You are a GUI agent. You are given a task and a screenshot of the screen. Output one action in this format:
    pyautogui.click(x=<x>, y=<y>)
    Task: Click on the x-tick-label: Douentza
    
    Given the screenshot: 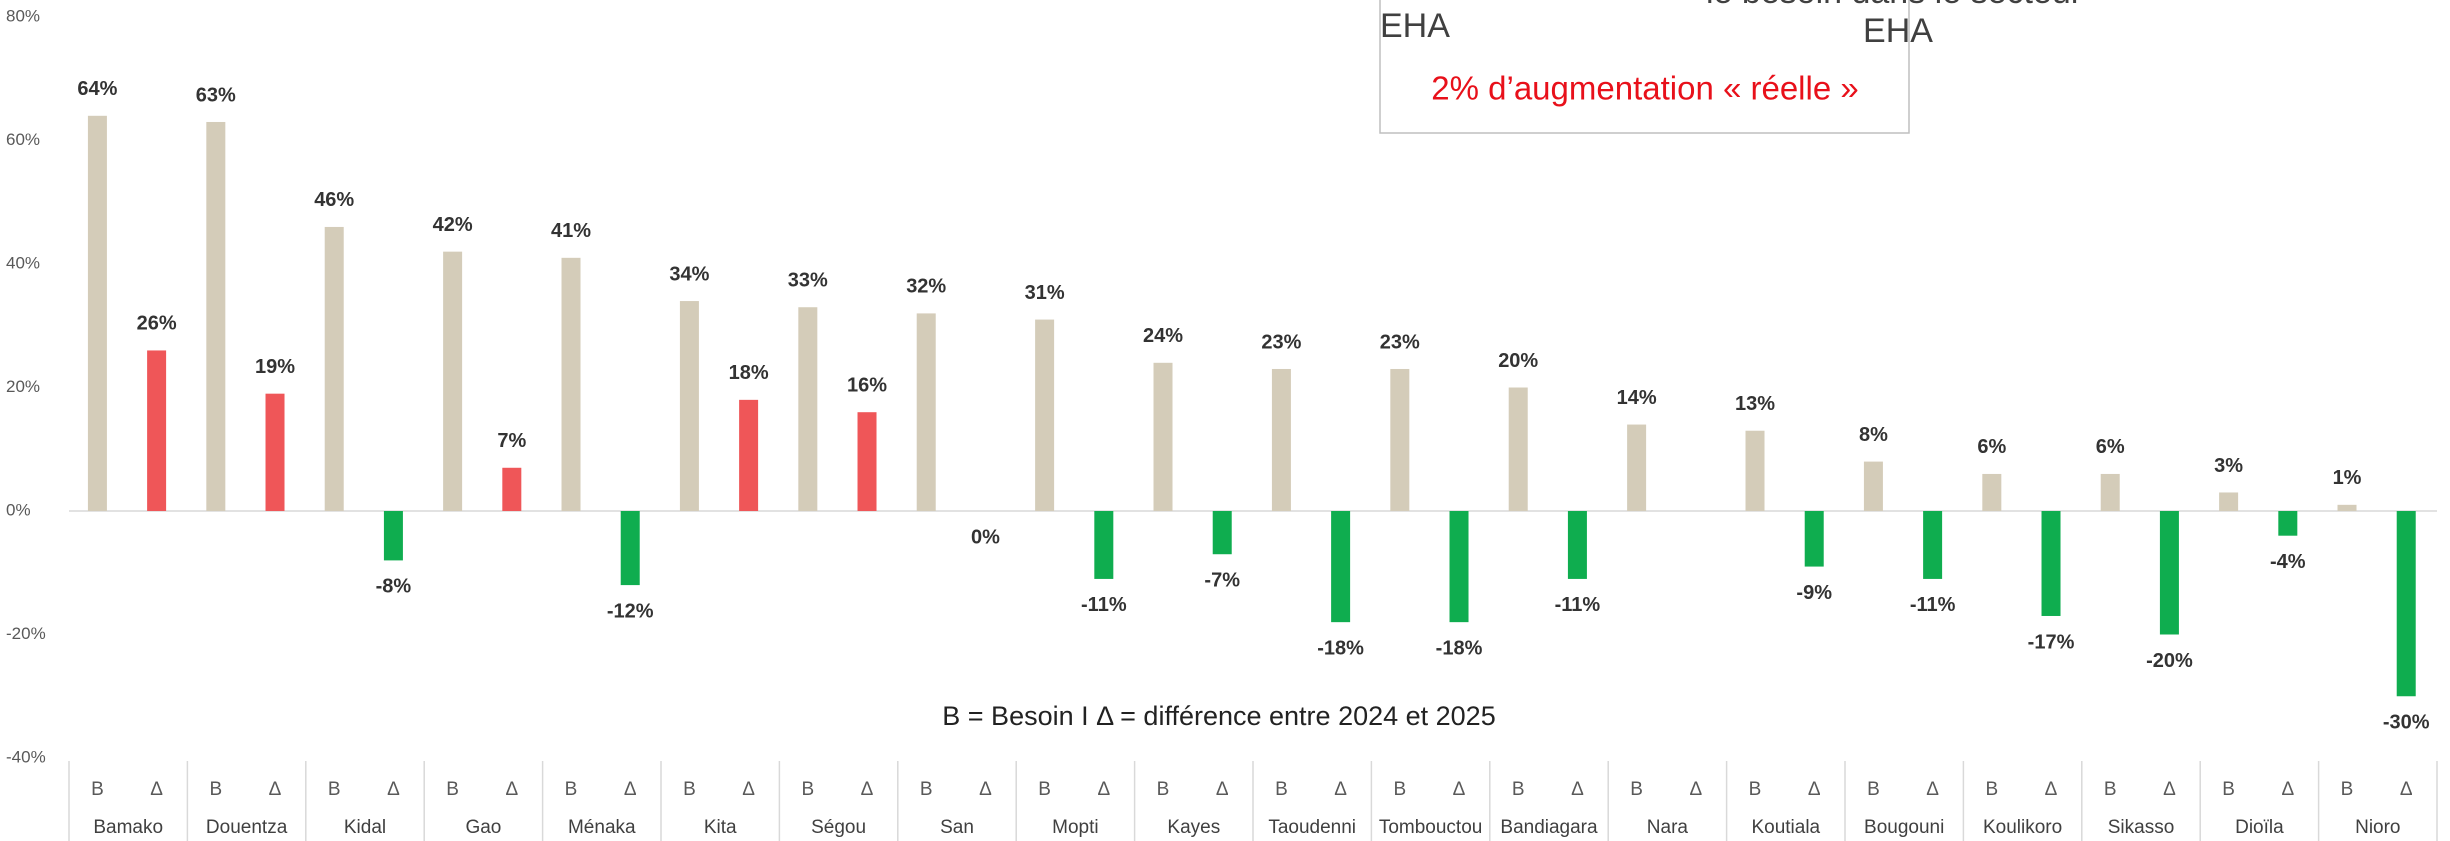 What is the action you would take?
    pyautogui.click(x=247, y=827)
    